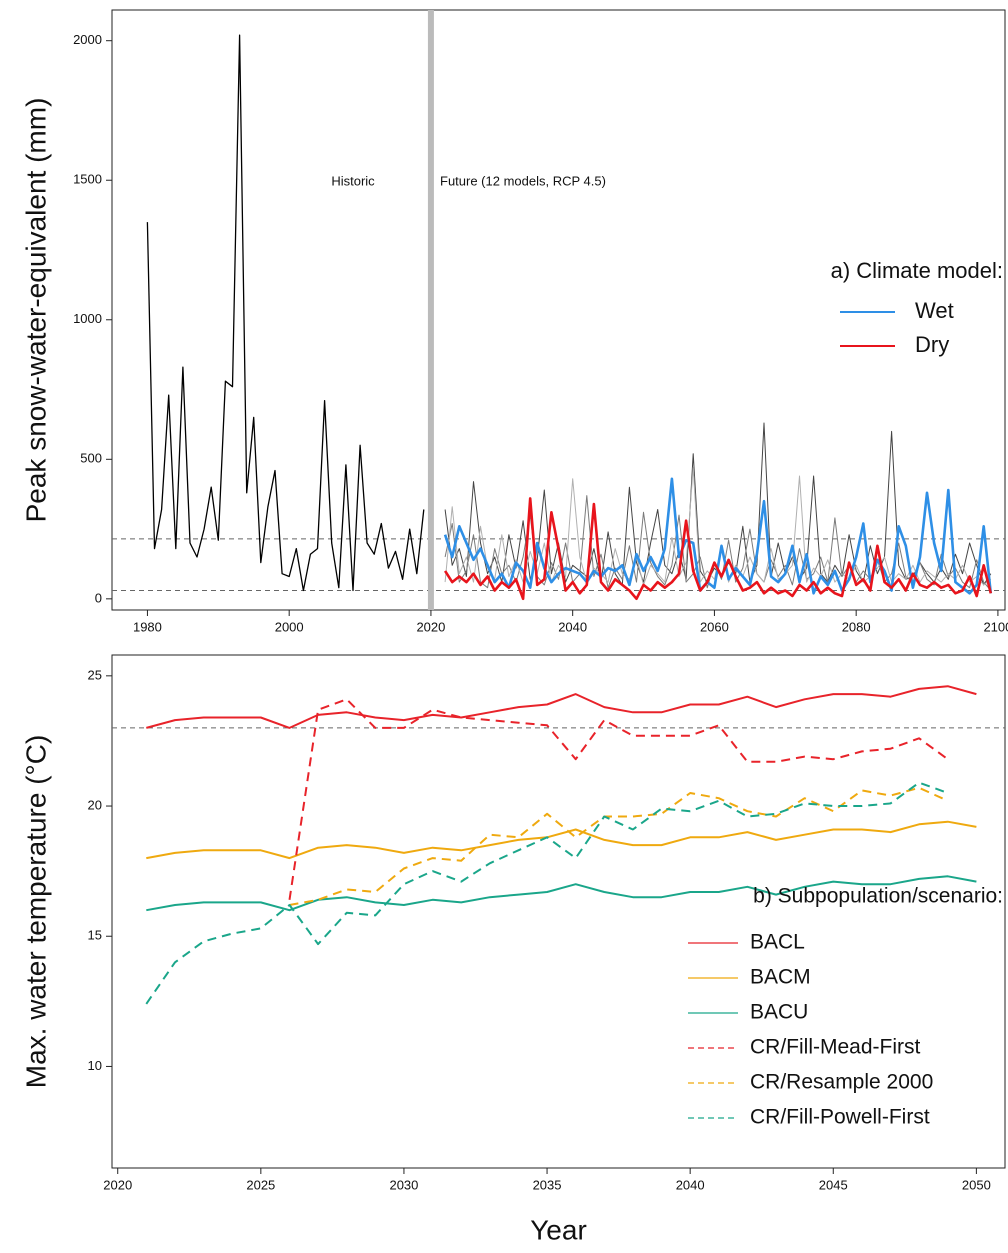 The image size is (1008, 1253). Describe the element at coordinates (779, 1012) in the screenshot. I see `legend-label: BACU` at that location.